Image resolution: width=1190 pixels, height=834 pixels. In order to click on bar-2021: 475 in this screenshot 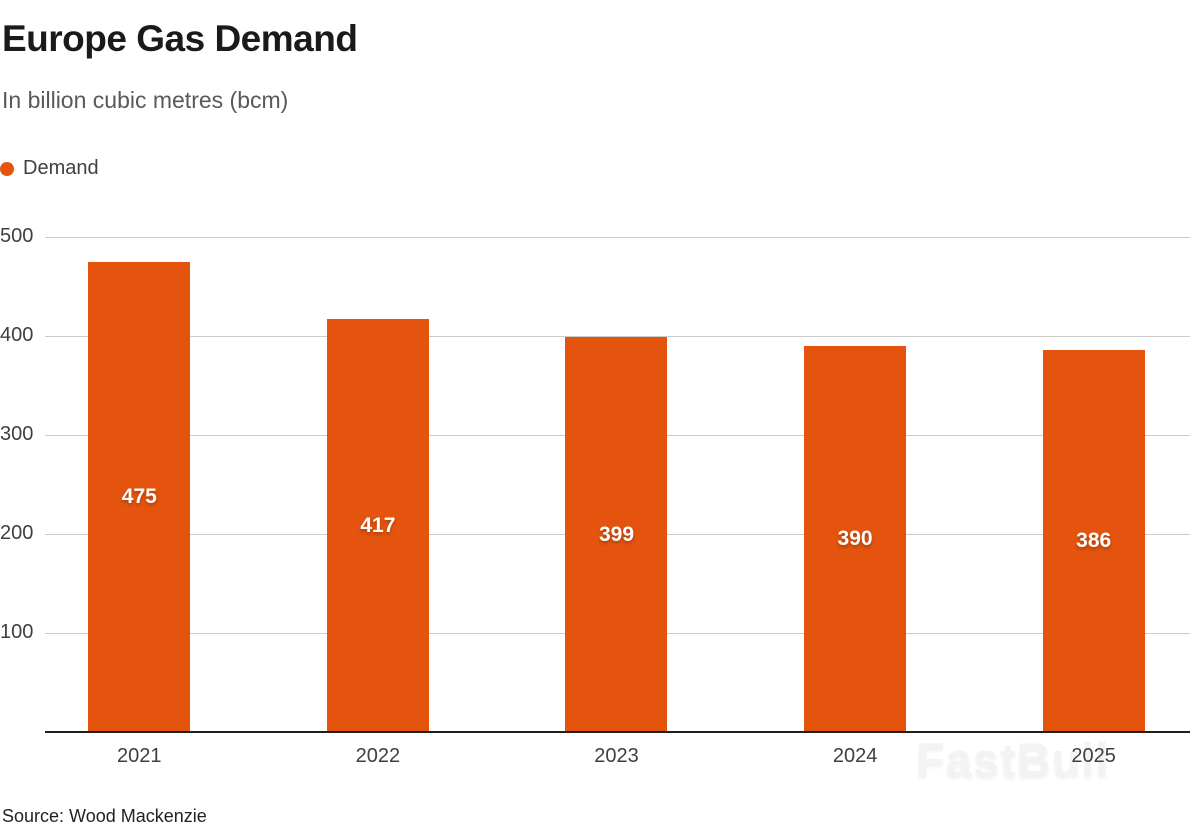, I will do `click(139, 496)`.